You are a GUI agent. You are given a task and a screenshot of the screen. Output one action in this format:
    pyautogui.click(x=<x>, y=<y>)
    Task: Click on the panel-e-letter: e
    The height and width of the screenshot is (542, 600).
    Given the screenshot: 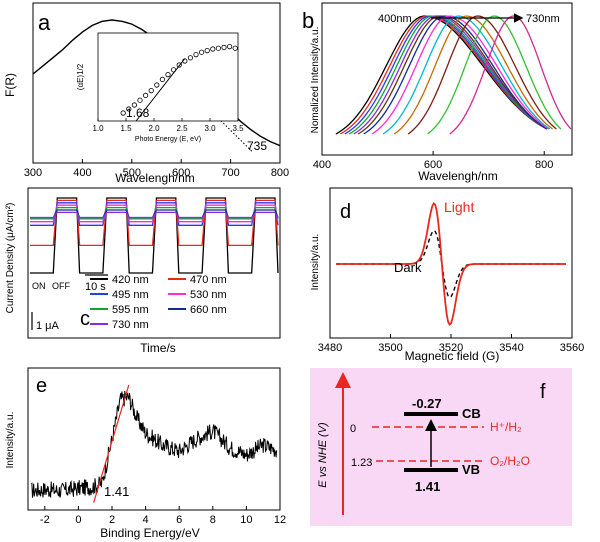 What is the action you would take?
    pyautogui.click(x=41, y=386)
    